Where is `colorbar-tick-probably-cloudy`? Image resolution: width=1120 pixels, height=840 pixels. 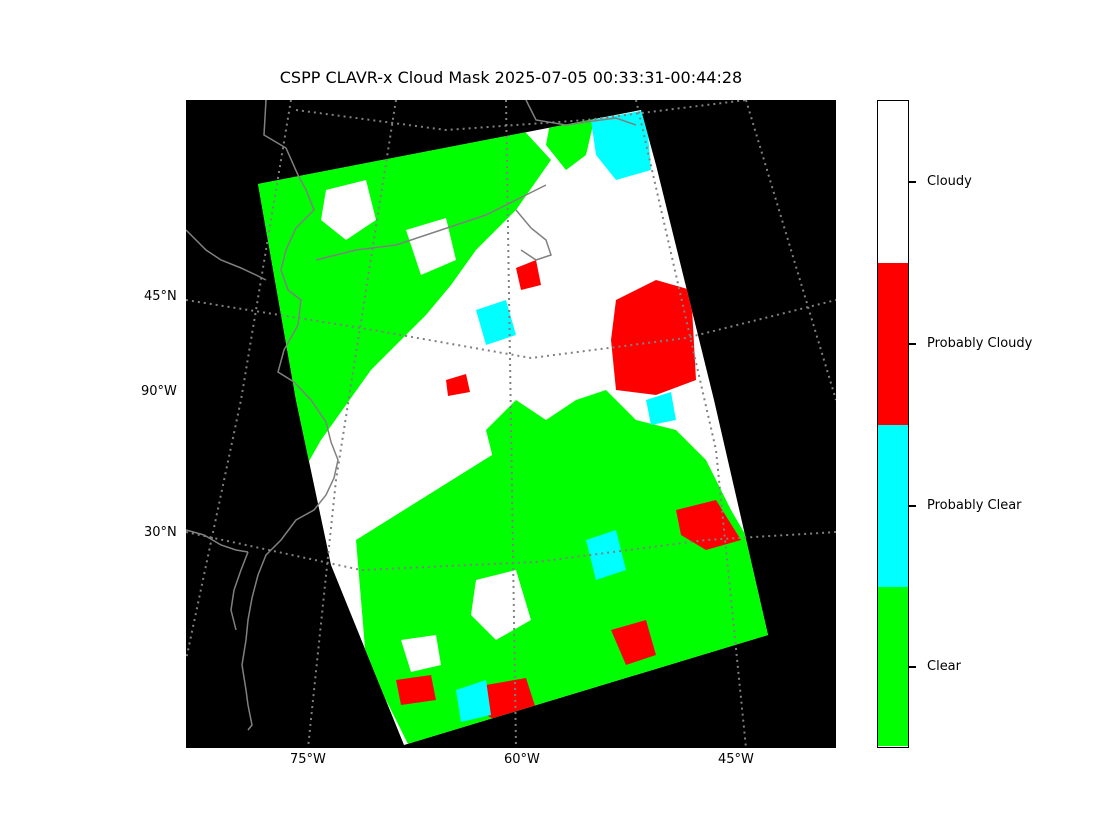
colorbar-tick-probably-cloudy is located at coordinates (912, 344).